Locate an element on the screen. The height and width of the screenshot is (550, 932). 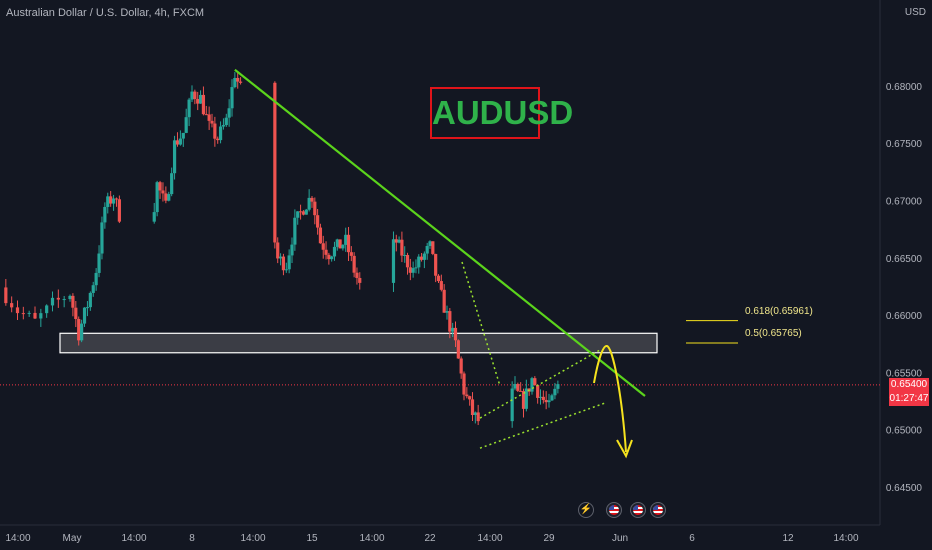
x-tick-label: 29 is located at coordinates (549, 538).